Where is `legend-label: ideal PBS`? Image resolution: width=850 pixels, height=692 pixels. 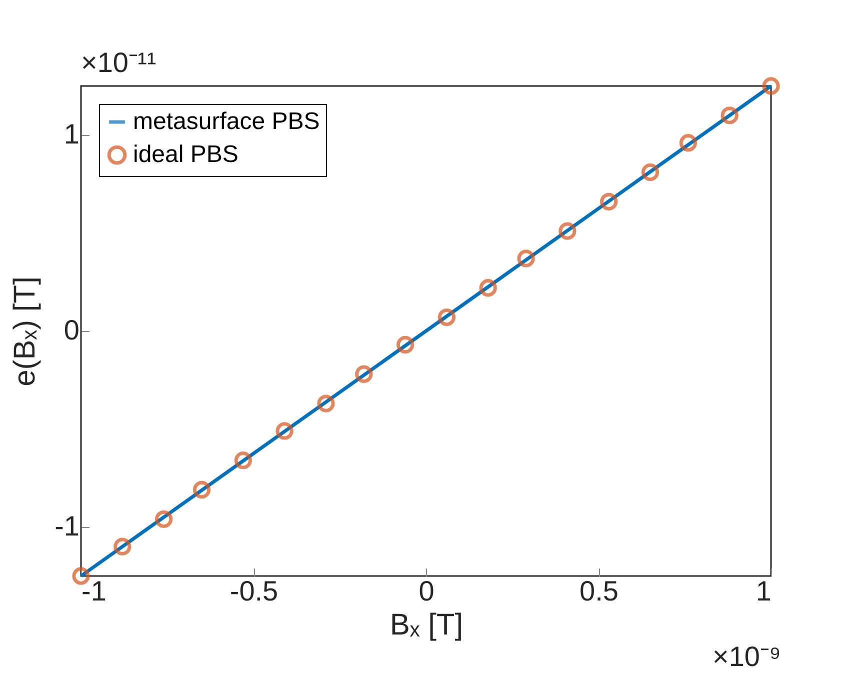 legend-label: ideal PBS is located at coordinates (185, 154).